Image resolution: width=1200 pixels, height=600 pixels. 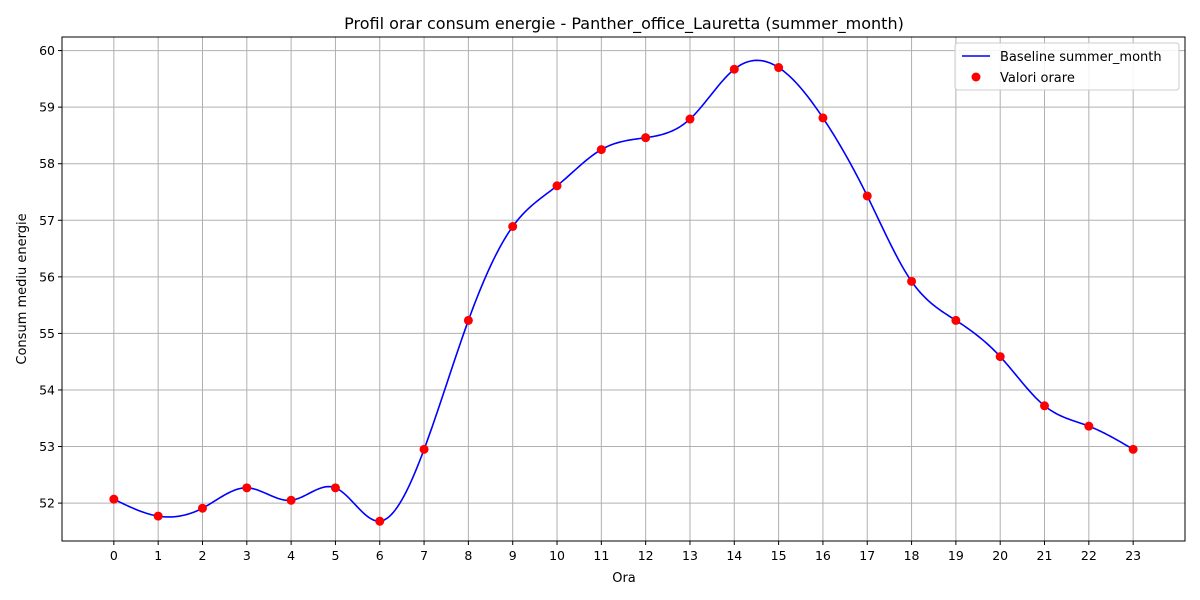 What do you see at coordinates (779, 555) in the screenshot?
I see `x-tick-label: 15` at bounding box center [779, 555].